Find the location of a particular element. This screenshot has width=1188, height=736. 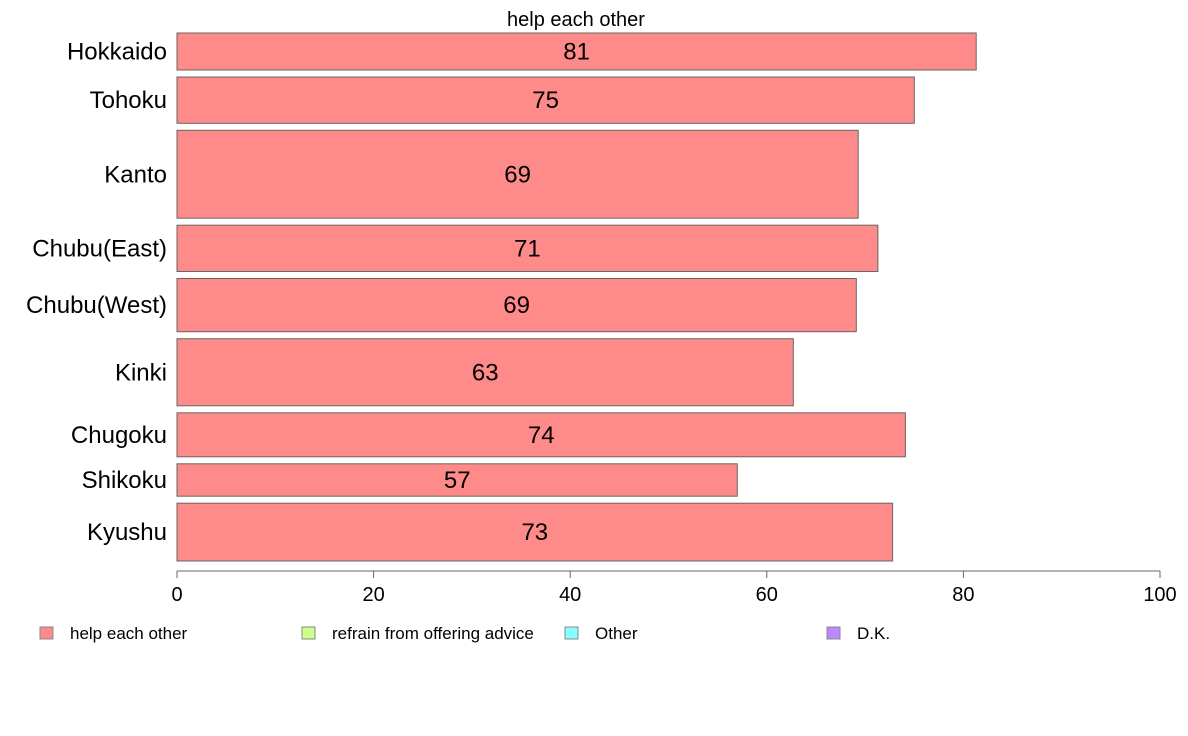

x-tick-label: 40 is located at coordinates (570, 595).